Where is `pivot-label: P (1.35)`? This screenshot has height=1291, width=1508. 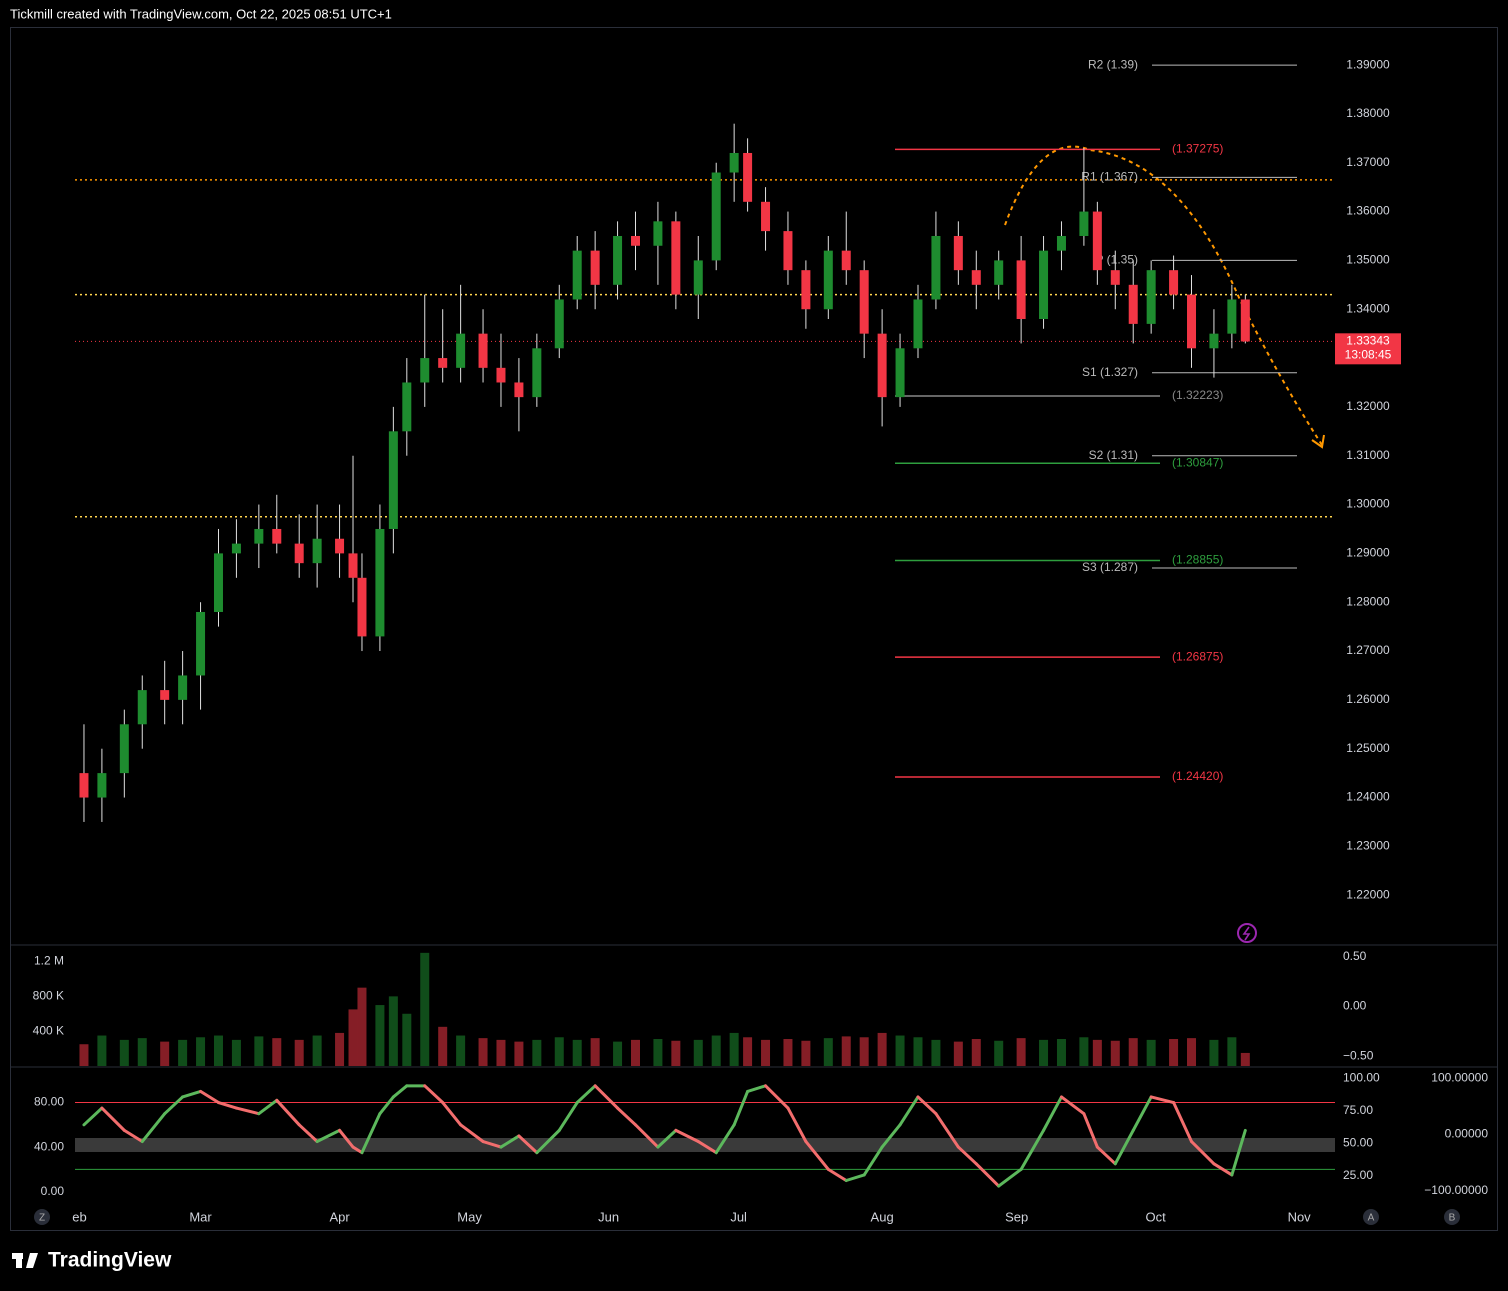
pivot-label: P (1.35) is located at coordinates (1117, 260).